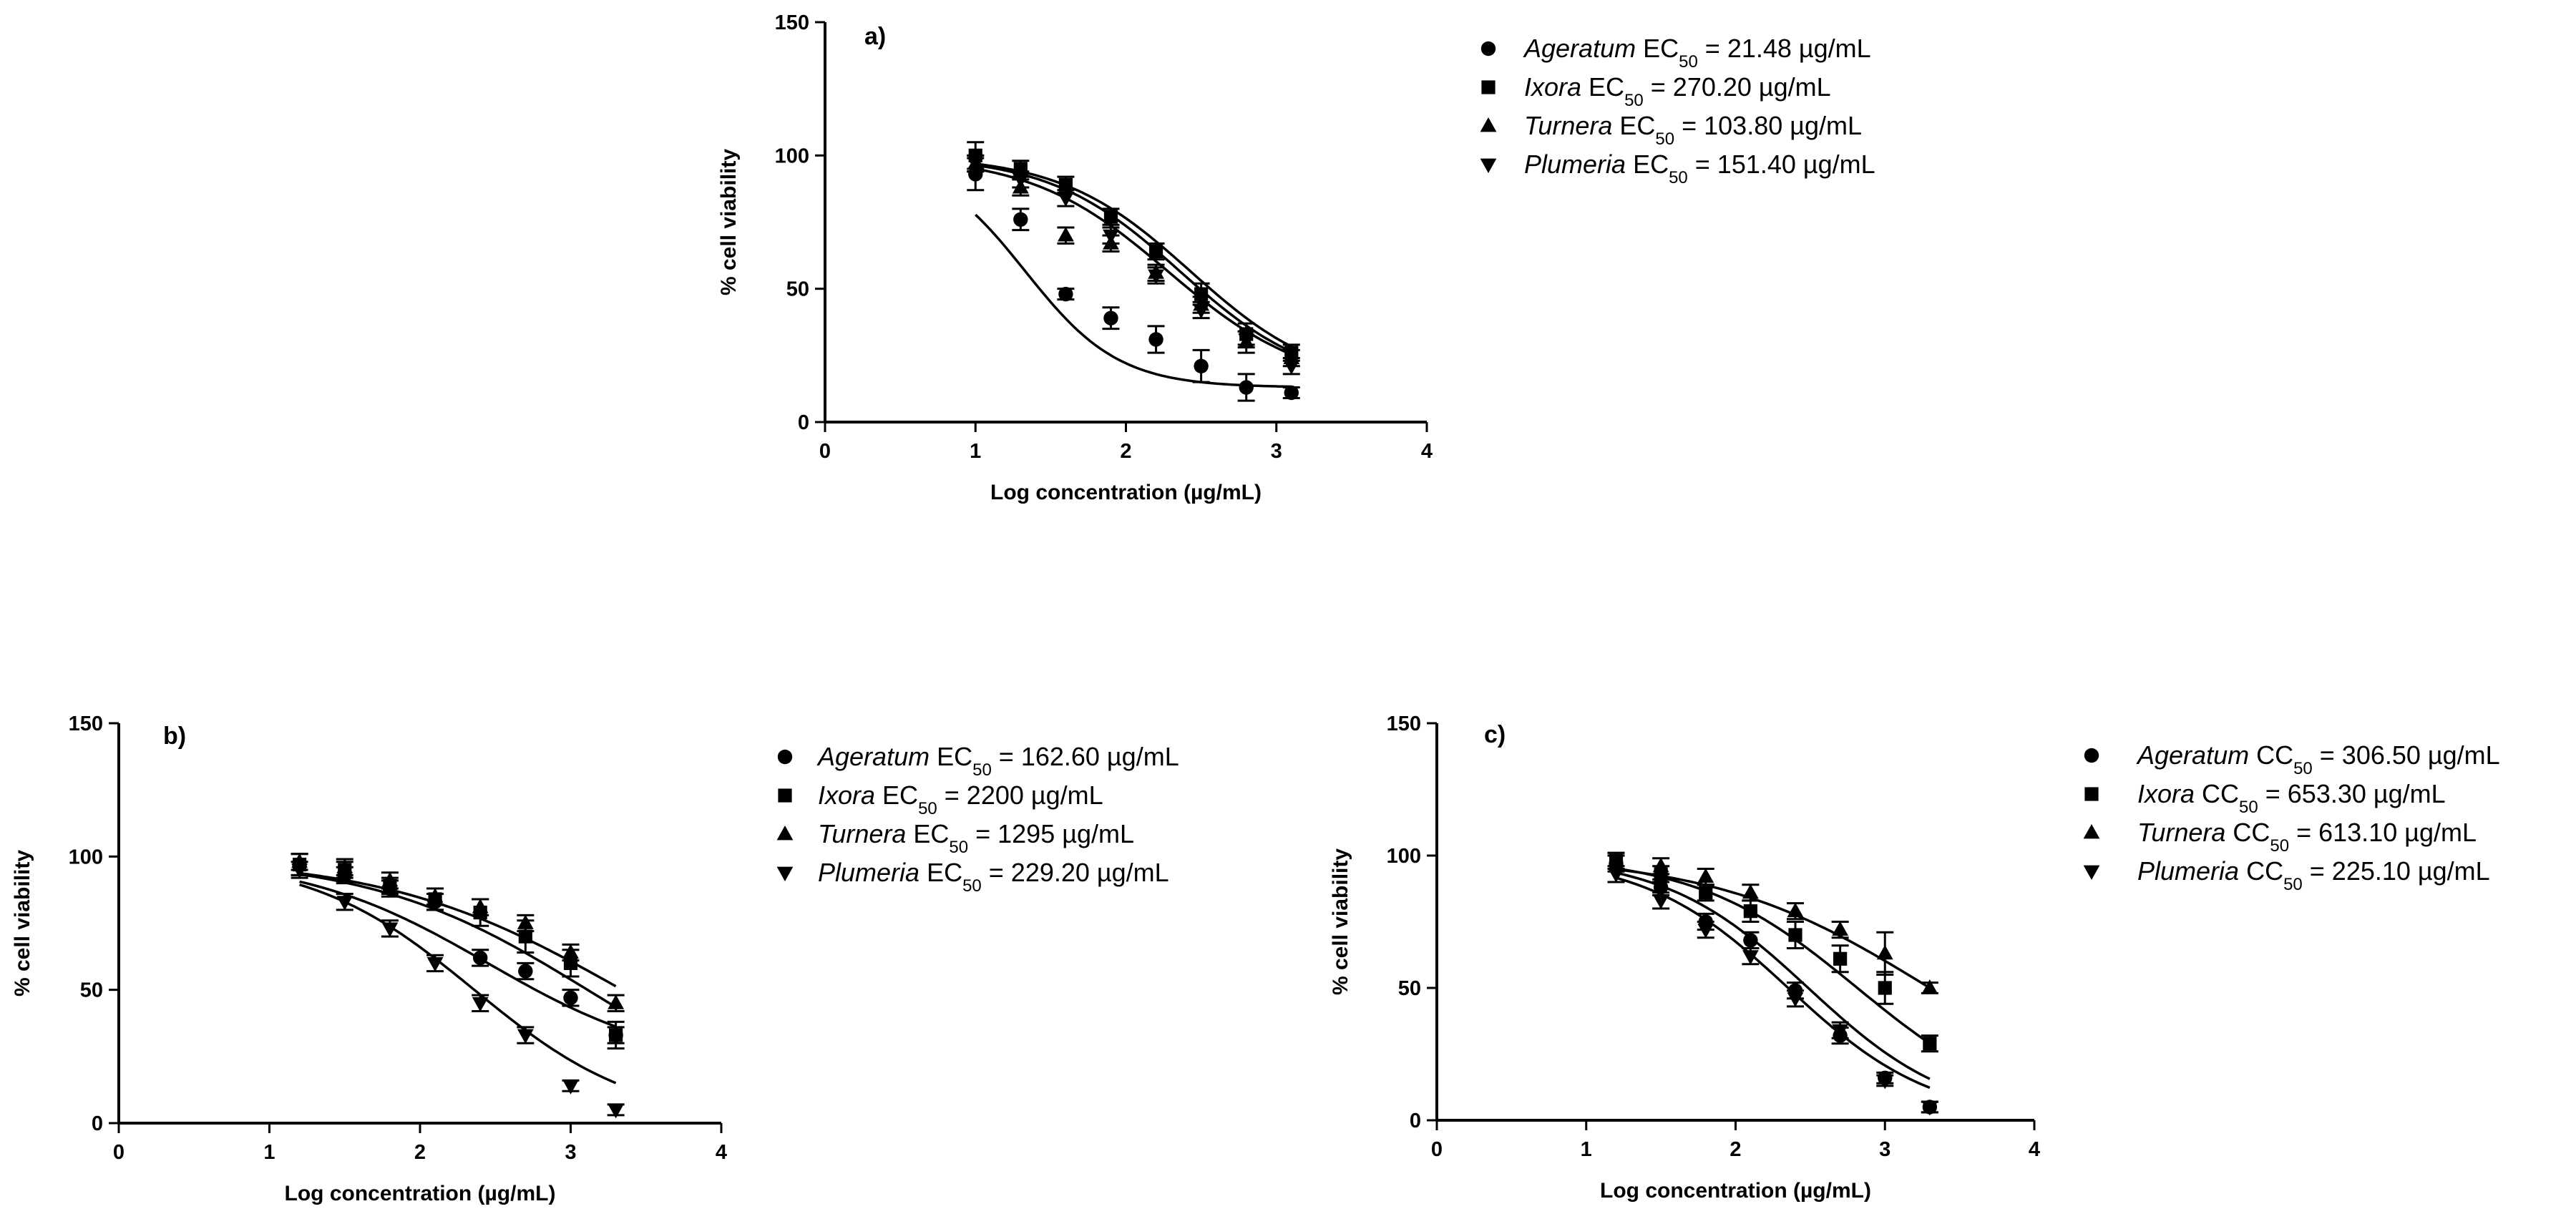  Describe the element at coordinates (1699, 168) in the screenshot. I see `legend-label: Plumeria EC50 = 151.40 µg/mL` at that location.